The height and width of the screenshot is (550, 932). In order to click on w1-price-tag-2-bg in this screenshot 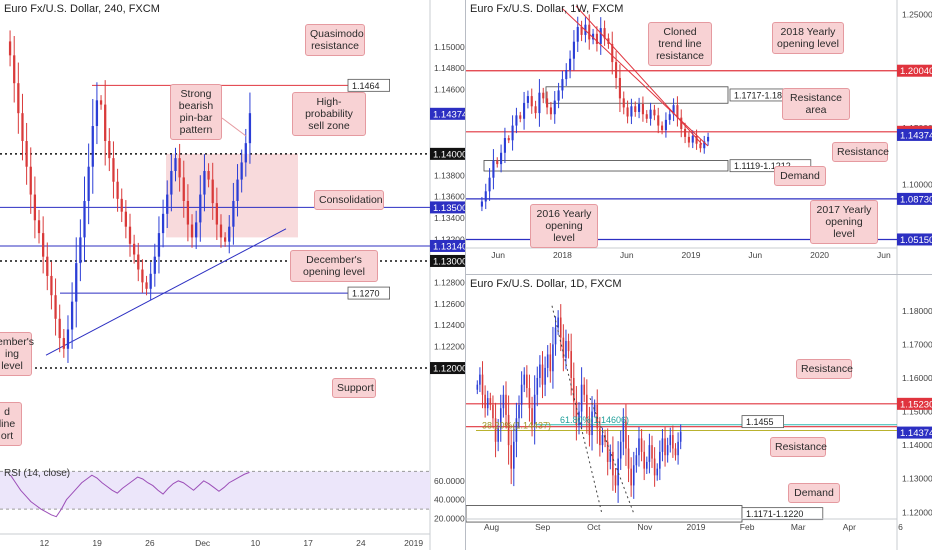, I will do `click(914, 134)`.